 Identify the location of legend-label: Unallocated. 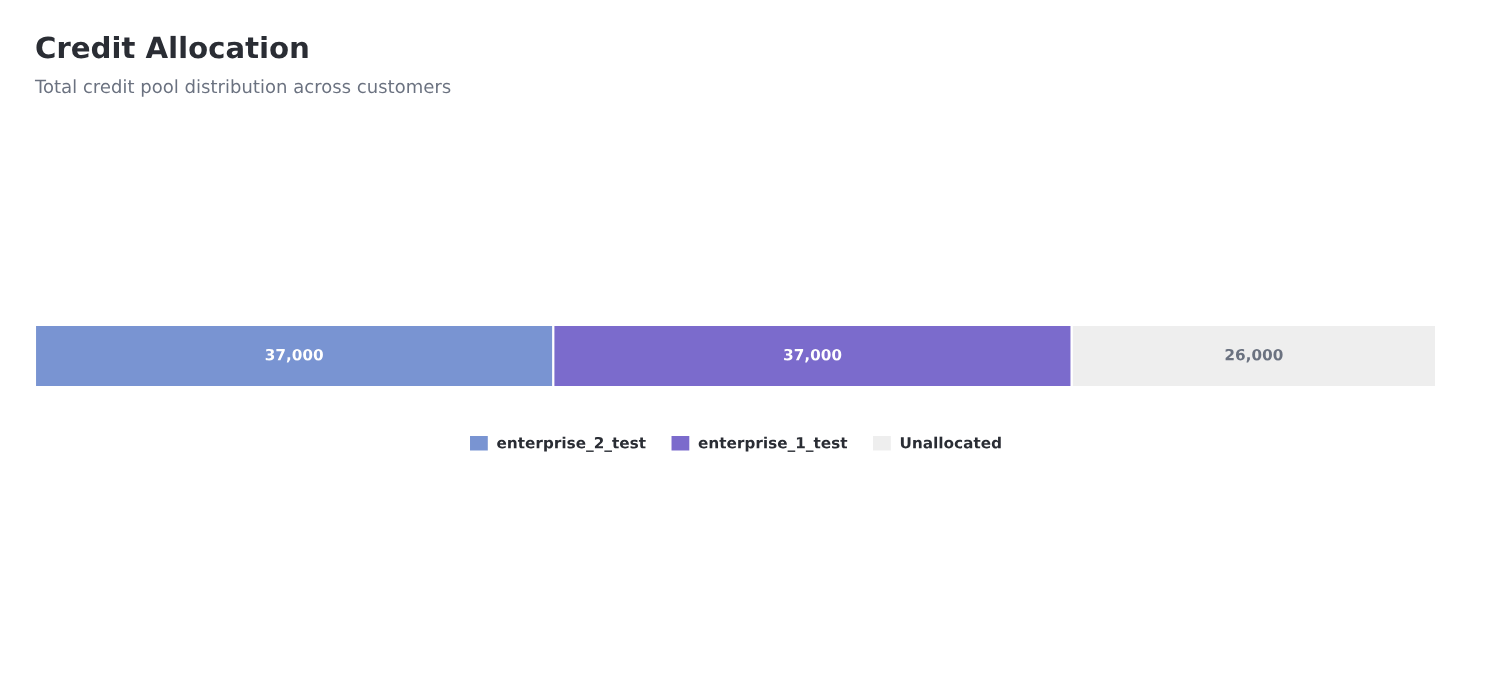
(950, 442).